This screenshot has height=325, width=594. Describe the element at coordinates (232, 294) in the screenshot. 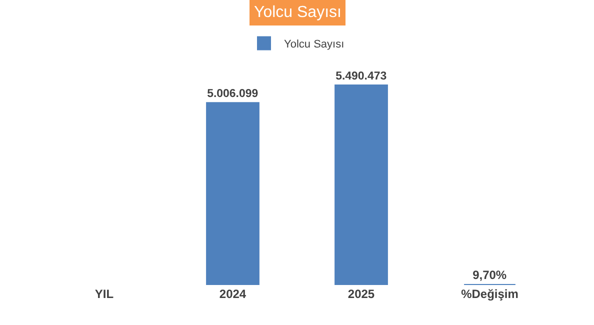

I see `x-tick-label: 2024` at that location.